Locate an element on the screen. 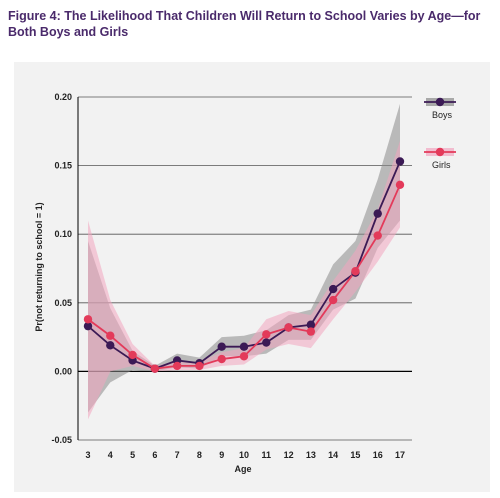  x-tick-label: 17 is located at coordinates (400, 455).